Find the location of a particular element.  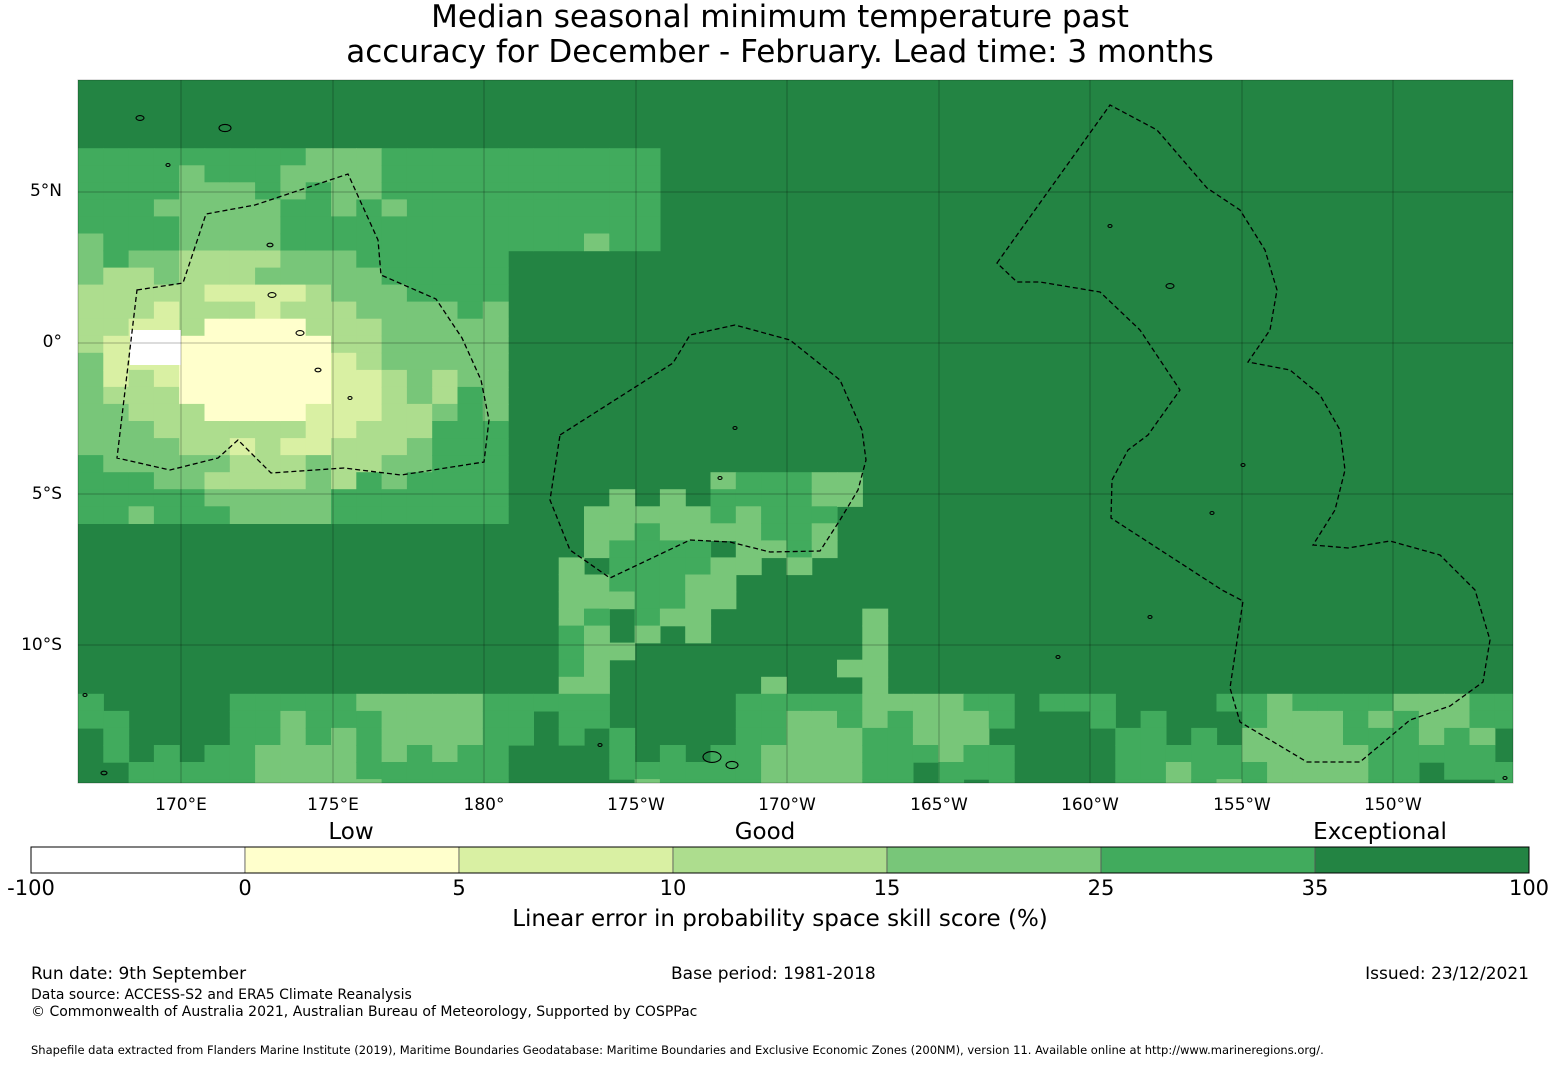

base-period: Base period: 1981-2018 is located at coordinates (773, 974).